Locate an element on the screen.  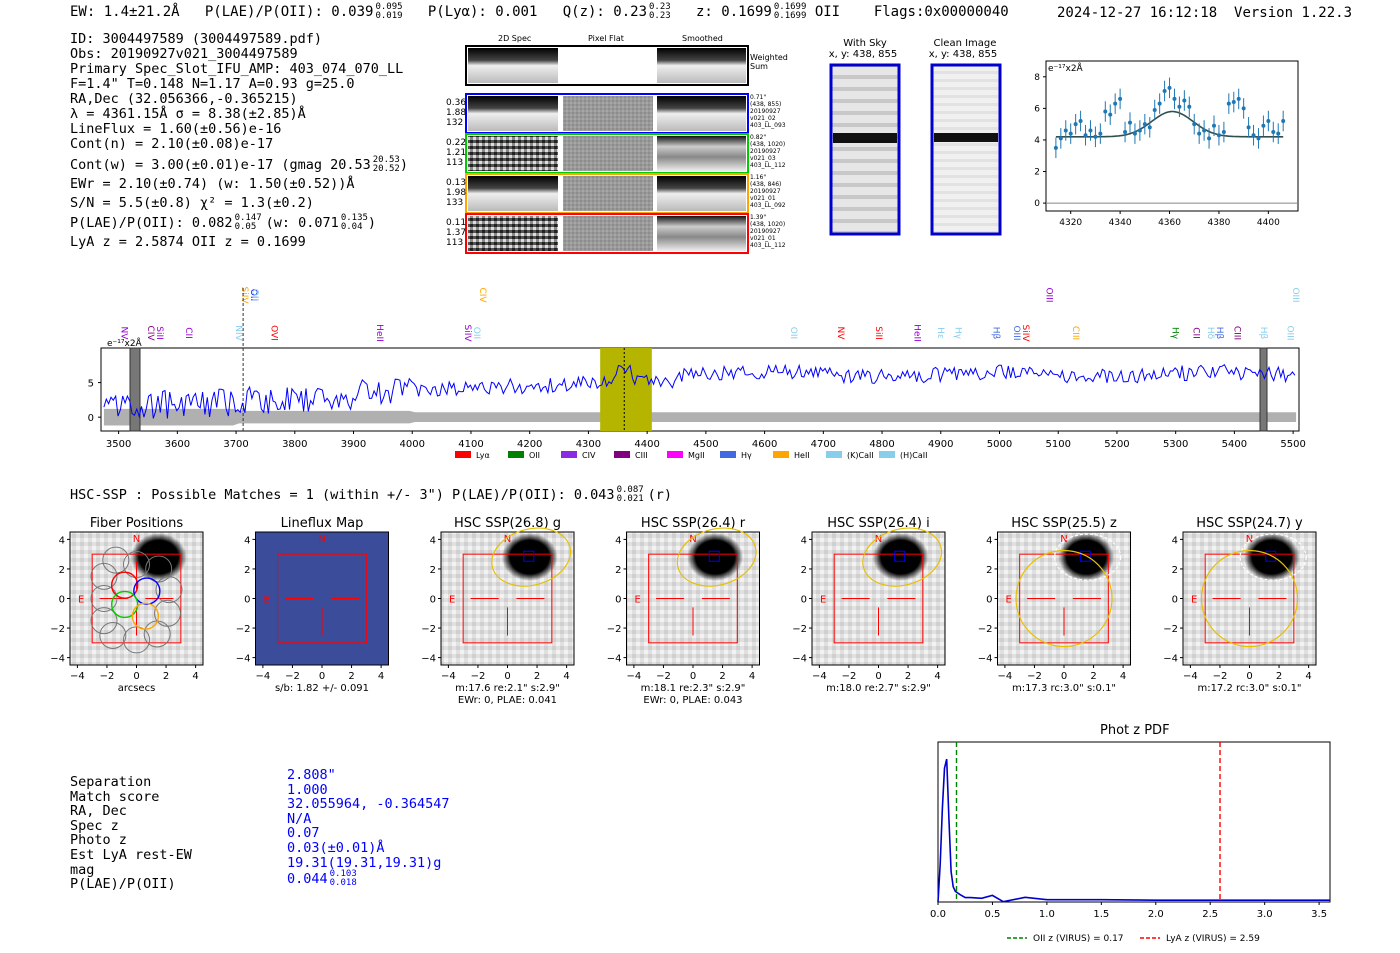
hsc-summary-hi: 0.087 is located at coordinates (630, 490).